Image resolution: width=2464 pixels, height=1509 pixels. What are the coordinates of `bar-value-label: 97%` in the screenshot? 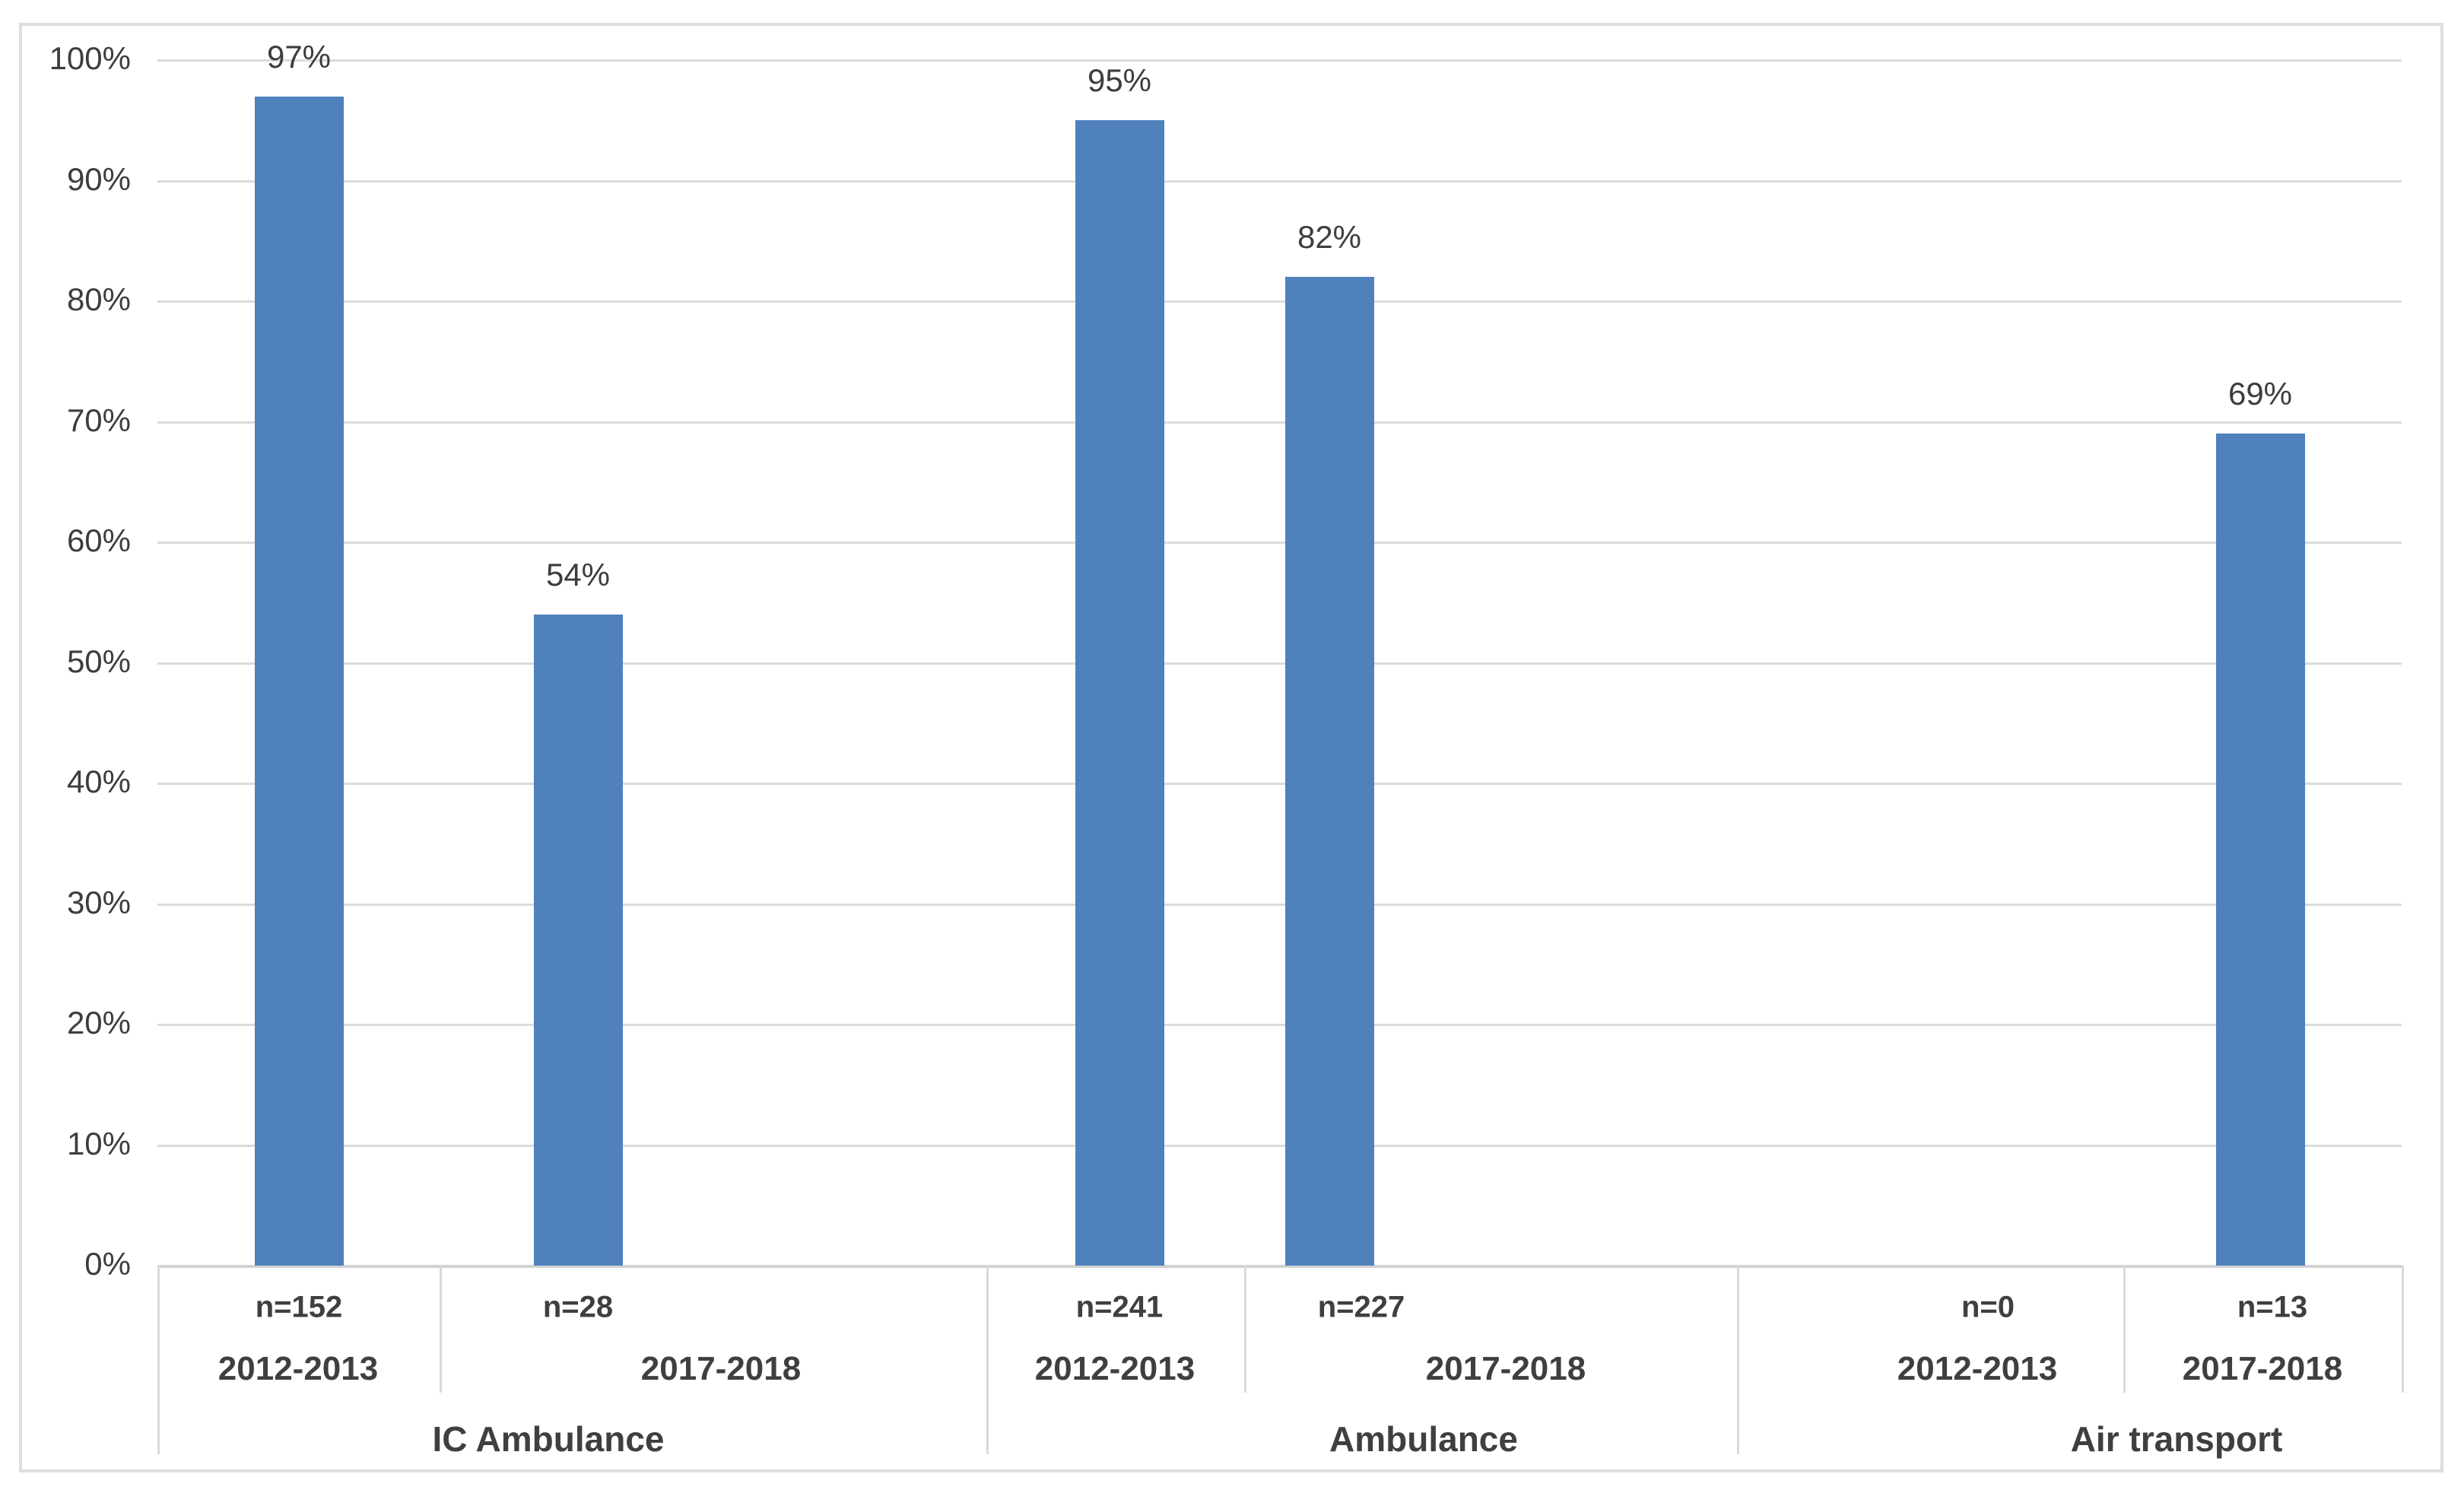 It's located at (299, 56).